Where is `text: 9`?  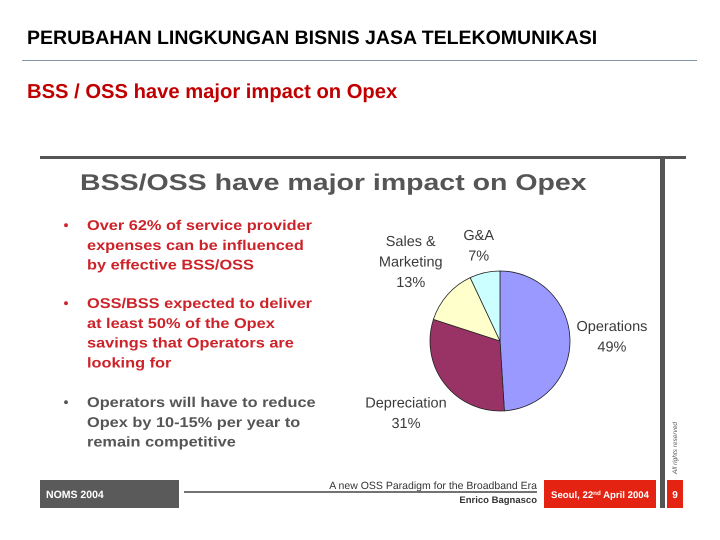 text: 9 is located at coordinates (675, 495).